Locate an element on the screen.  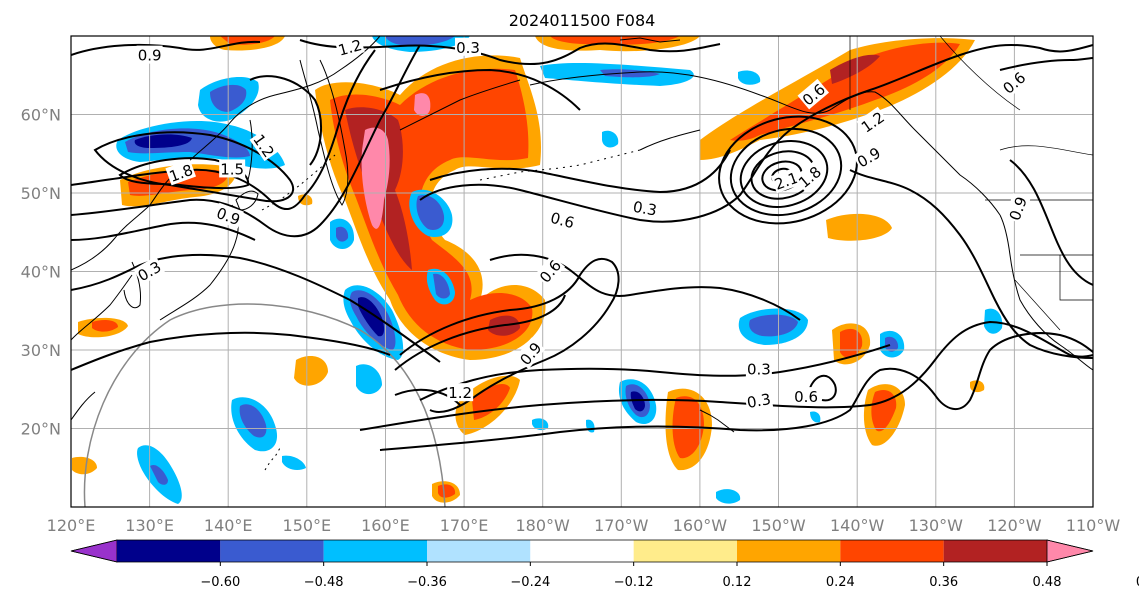
island-chain is located at coordinates (650, 40).